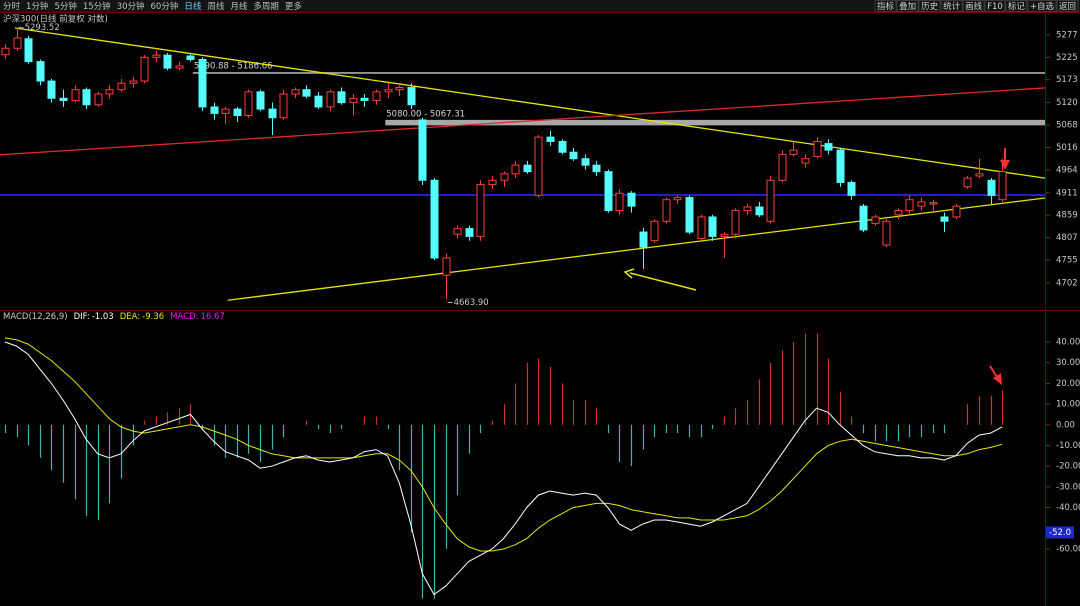 Image resolution: width=1080 pixels, height=606 pixels. I want to click on legend-value: 16.67, so click(213, 317).